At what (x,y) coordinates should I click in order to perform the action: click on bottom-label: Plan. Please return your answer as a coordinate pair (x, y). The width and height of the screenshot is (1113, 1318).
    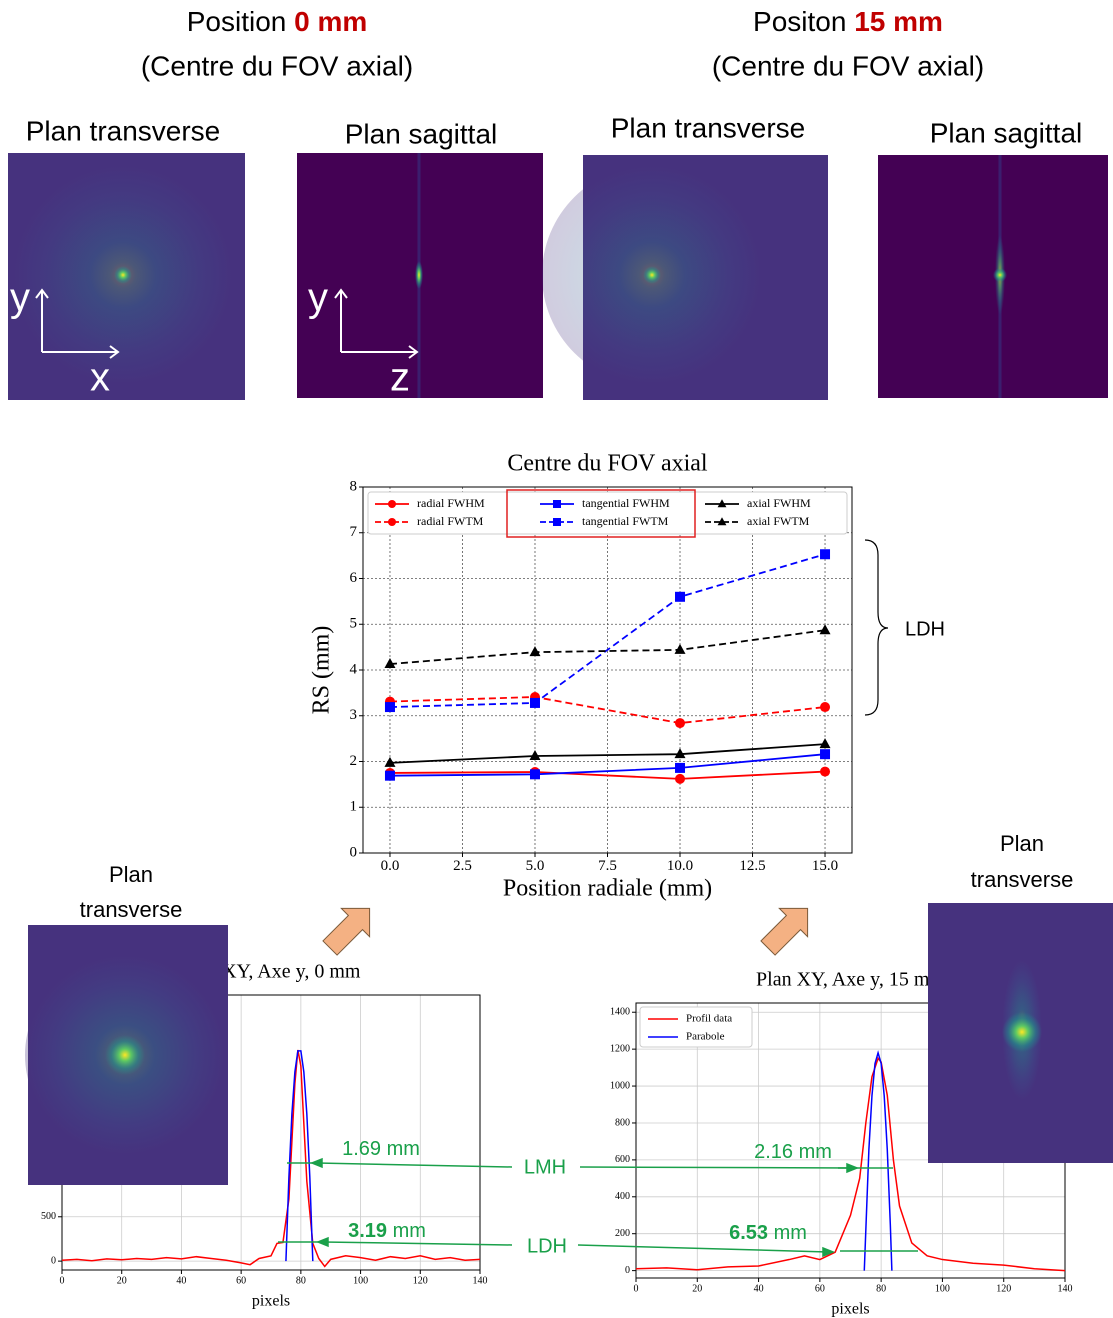
    Looking at the image, I should click on (131, 874).